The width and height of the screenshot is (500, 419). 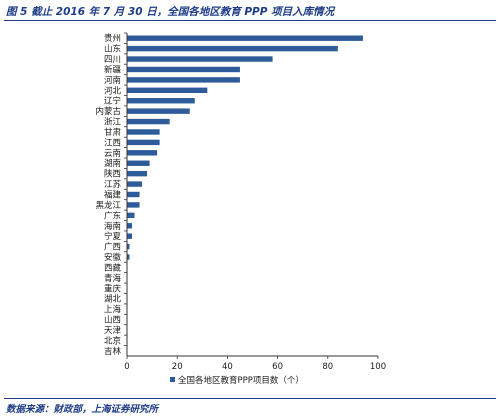 What do you see at coordinates (113, 309) in the screenshot?
I see `category-label: 上海` at bounding box center [113, 309].